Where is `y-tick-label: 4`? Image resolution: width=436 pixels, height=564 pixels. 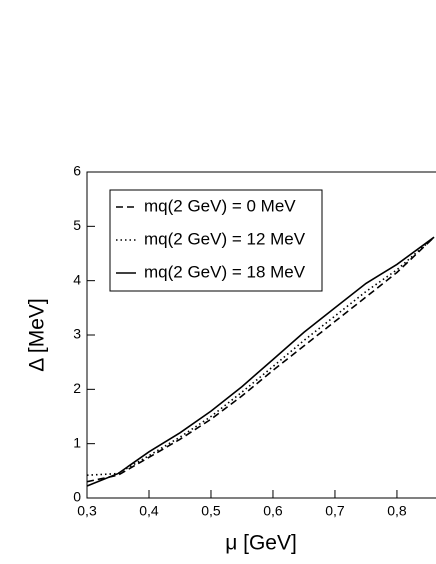 y-tick-label: 4 is located at coordinates (77, 279).